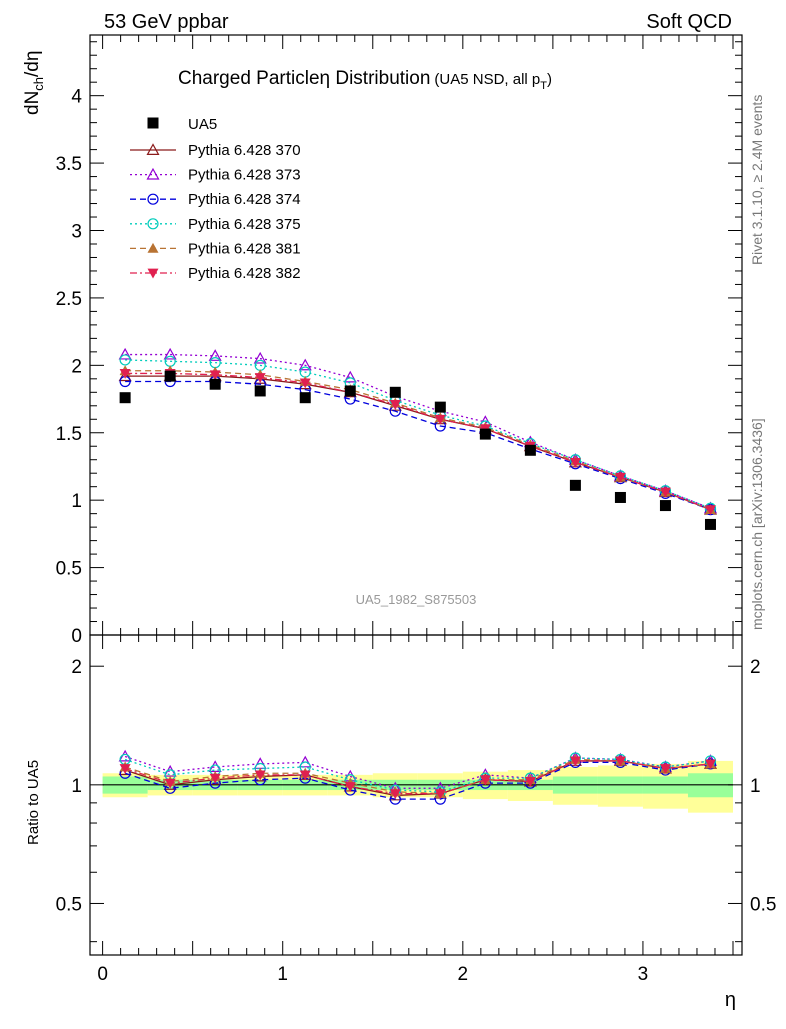  What do you see at coordinates (643, 974) in the screenshot?
I see `x-tick-label: 3` at bounding box center [643, 974].